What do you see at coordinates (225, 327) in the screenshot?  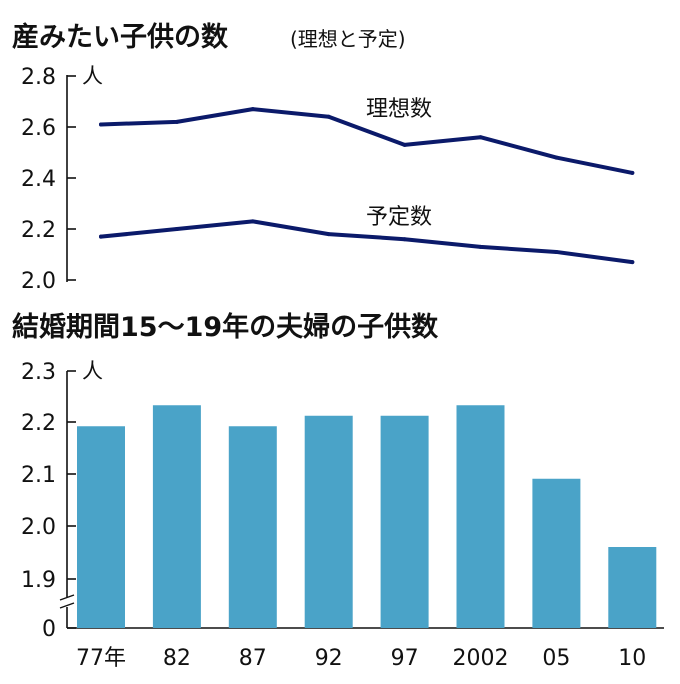 I see `bar-chart-title: 結婚期間15〜19年の夫婦の子供数` at bounding box center [225, 327].